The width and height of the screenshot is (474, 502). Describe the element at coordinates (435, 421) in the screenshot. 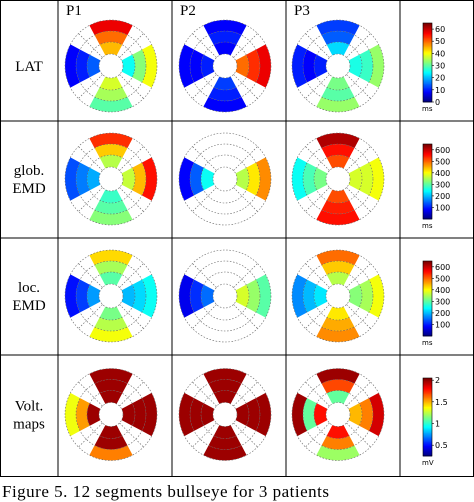

I see `colorbar: 0.5 1 1.5 2 mV` at that location.